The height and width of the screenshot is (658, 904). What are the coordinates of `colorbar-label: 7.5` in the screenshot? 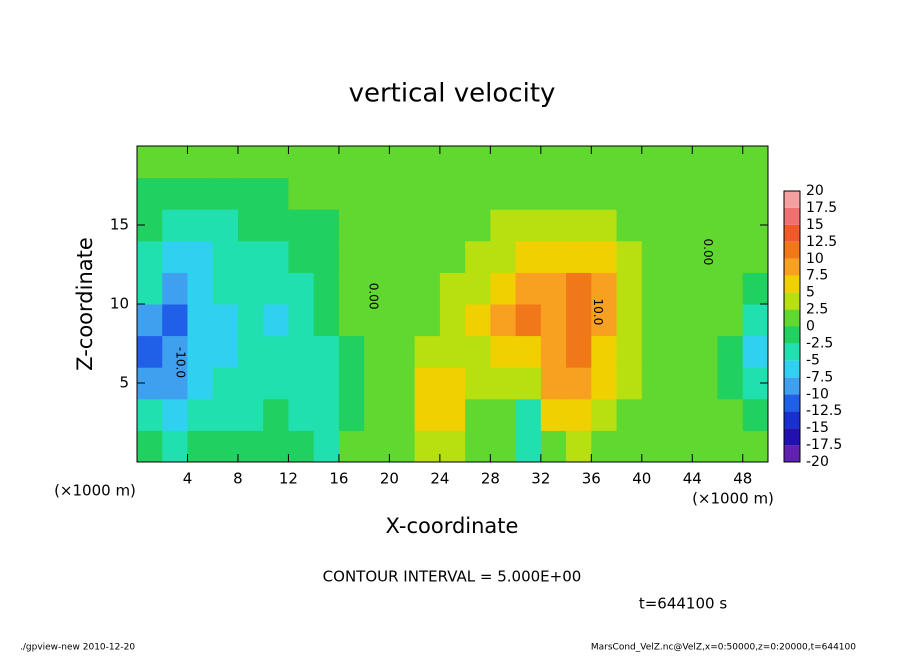 It's located at (817, 276).